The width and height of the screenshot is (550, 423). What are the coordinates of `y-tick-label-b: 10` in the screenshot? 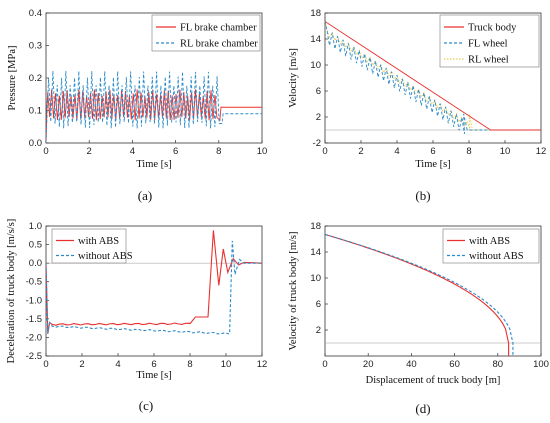 It's located at (315, 65).